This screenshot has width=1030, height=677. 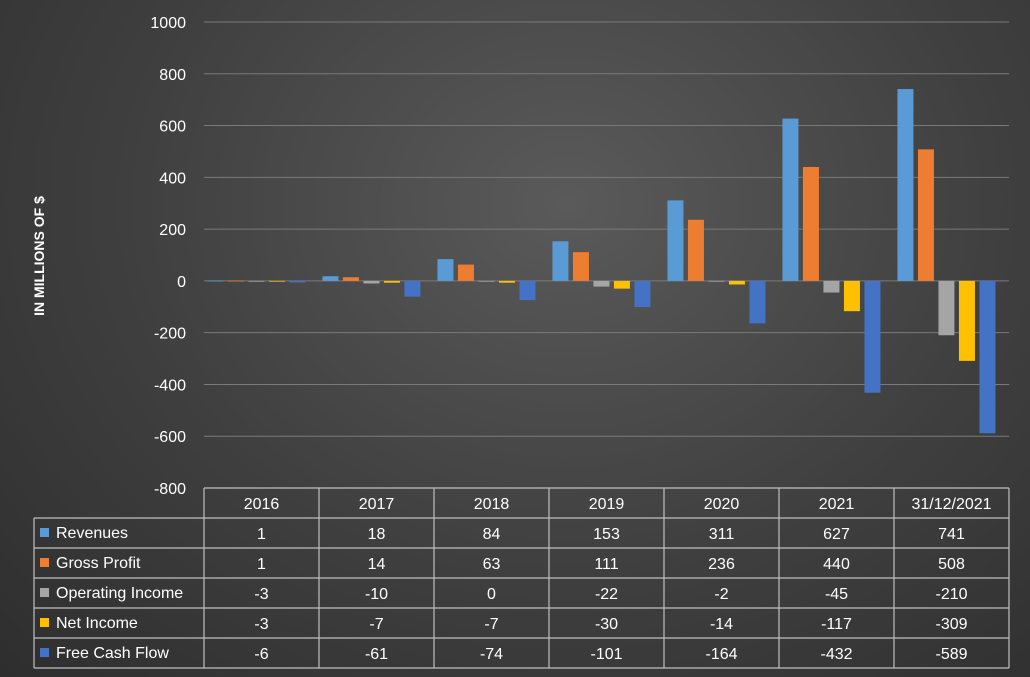 I want to click on data-label: 311, so click(x=722, y=534).